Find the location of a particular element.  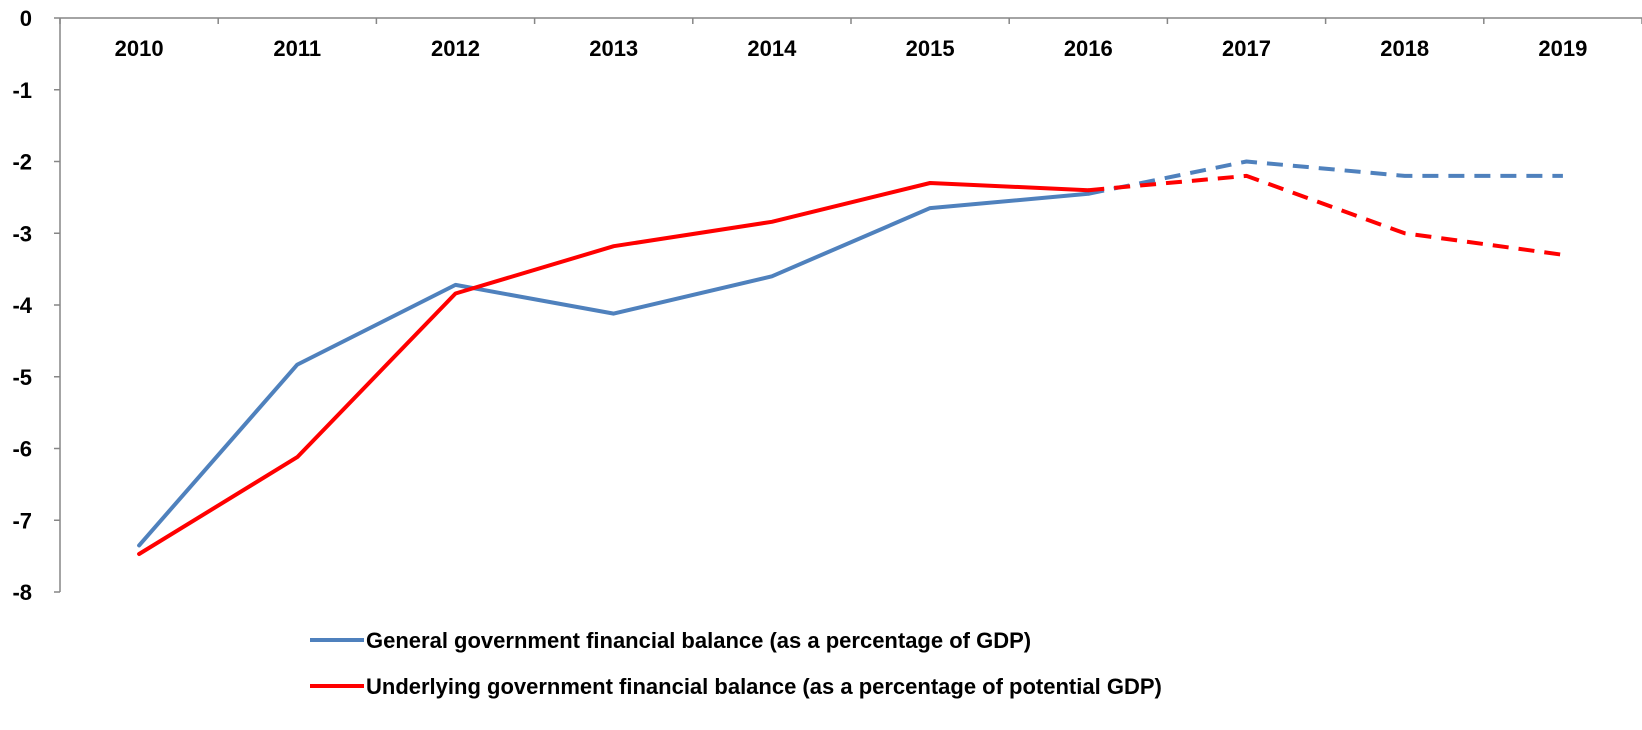

y-tick-label: -4 is located at coordinates (22, 305).